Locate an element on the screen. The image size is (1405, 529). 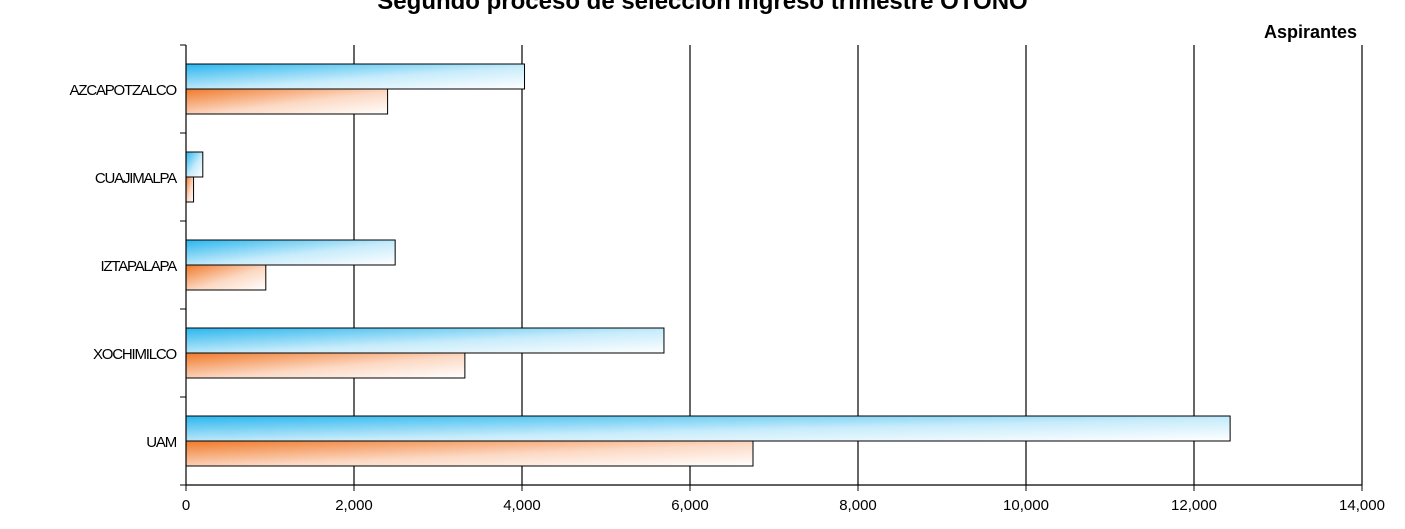
y-category-label: XOCHIMILCO is located at coordinates (135, 354).